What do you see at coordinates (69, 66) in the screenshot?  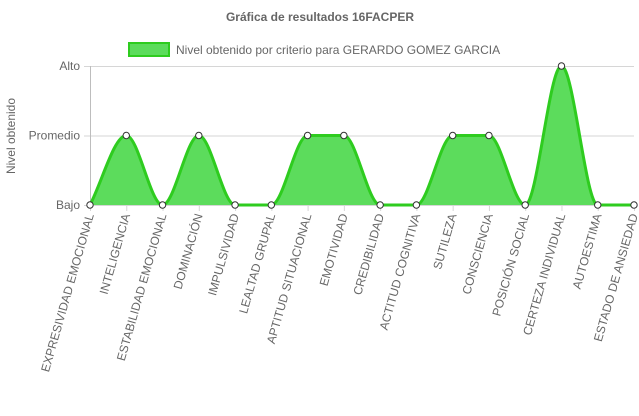 I see `y-tick-label: Alto` at bounding box center [69, 66].